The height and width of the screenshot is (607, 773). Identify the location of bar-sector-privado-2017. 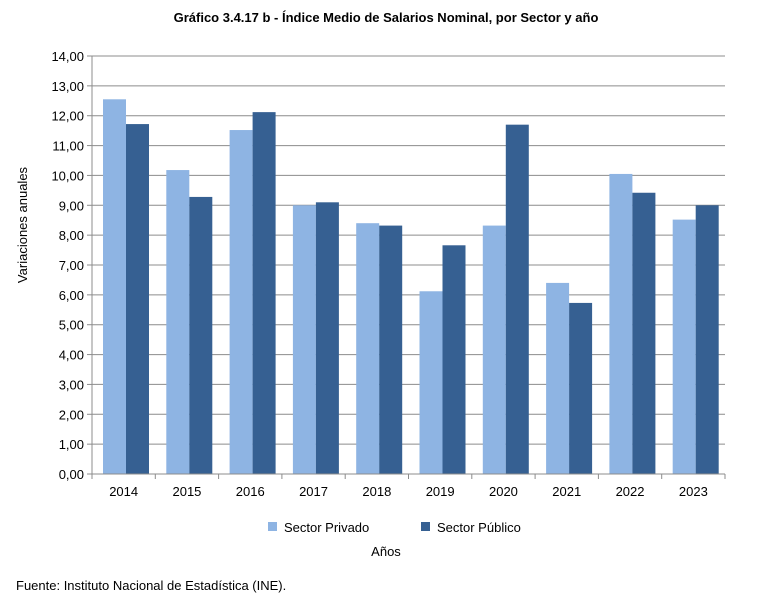
(304, 340).